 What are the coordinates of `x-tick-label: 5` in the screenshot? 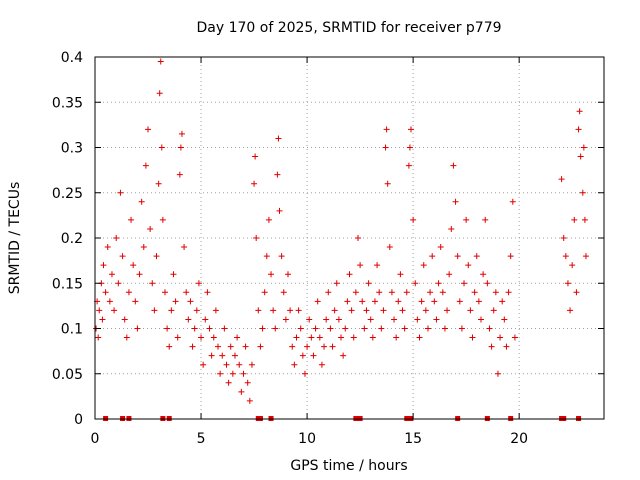 It's located at (201, 439).